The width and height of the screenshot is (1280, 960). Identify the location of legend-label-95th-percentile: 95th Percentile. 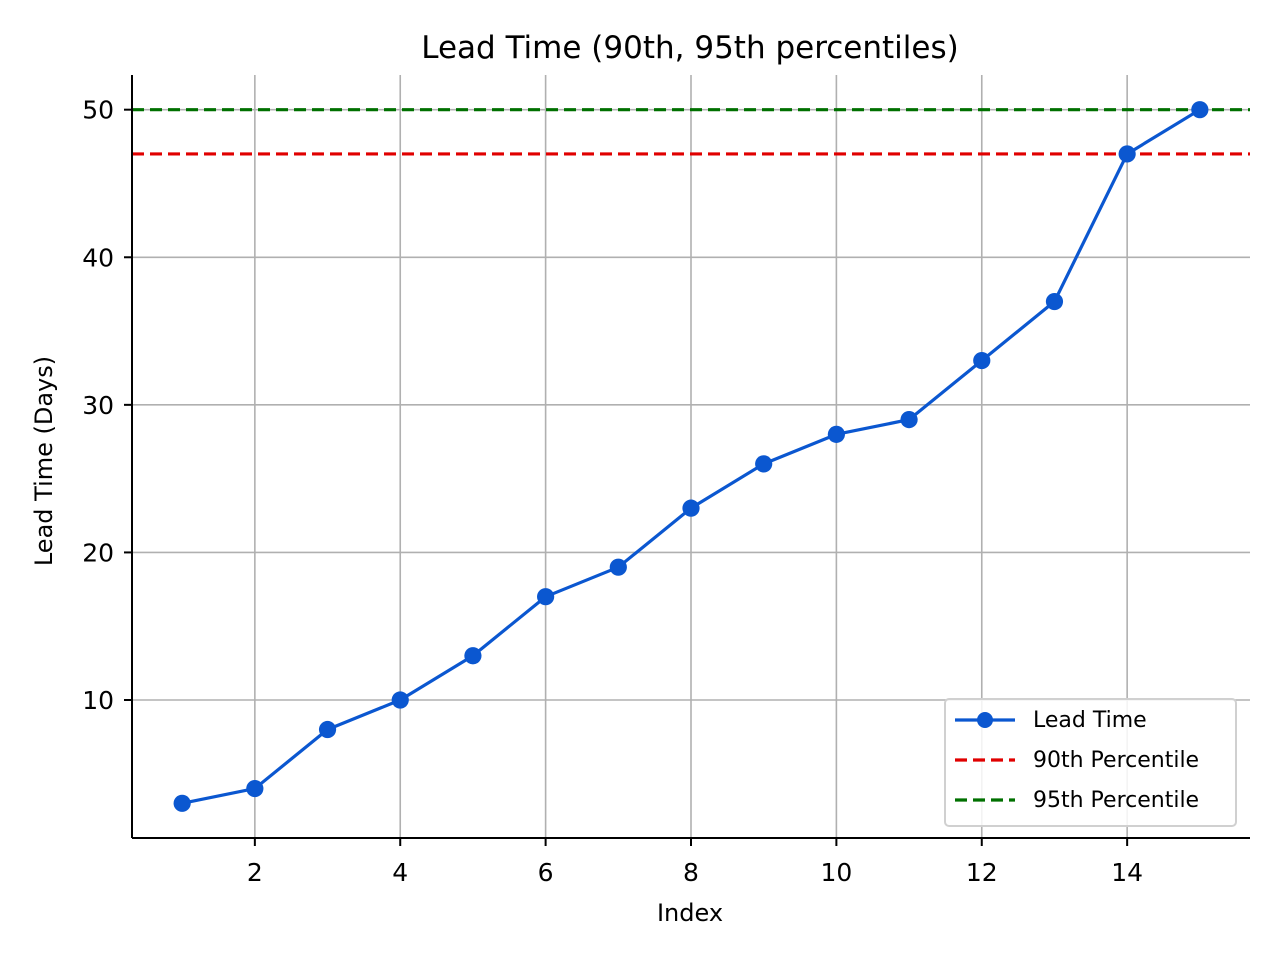
(1116, 800).